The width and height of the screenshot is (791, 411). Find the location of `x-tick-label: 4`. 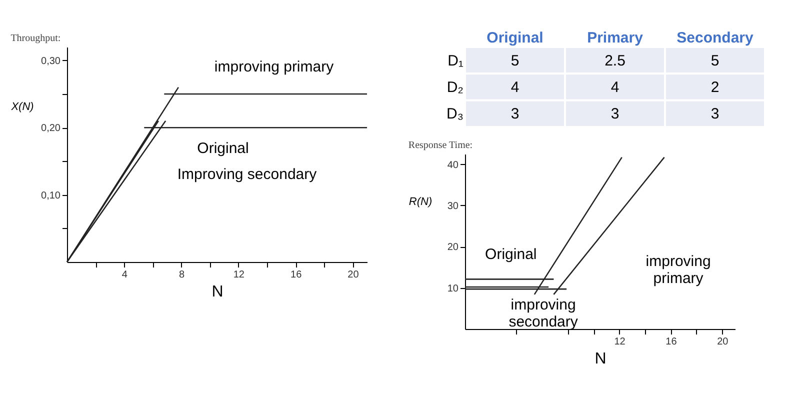

x-tick-label: 4 is located at coordinates (125, 275).